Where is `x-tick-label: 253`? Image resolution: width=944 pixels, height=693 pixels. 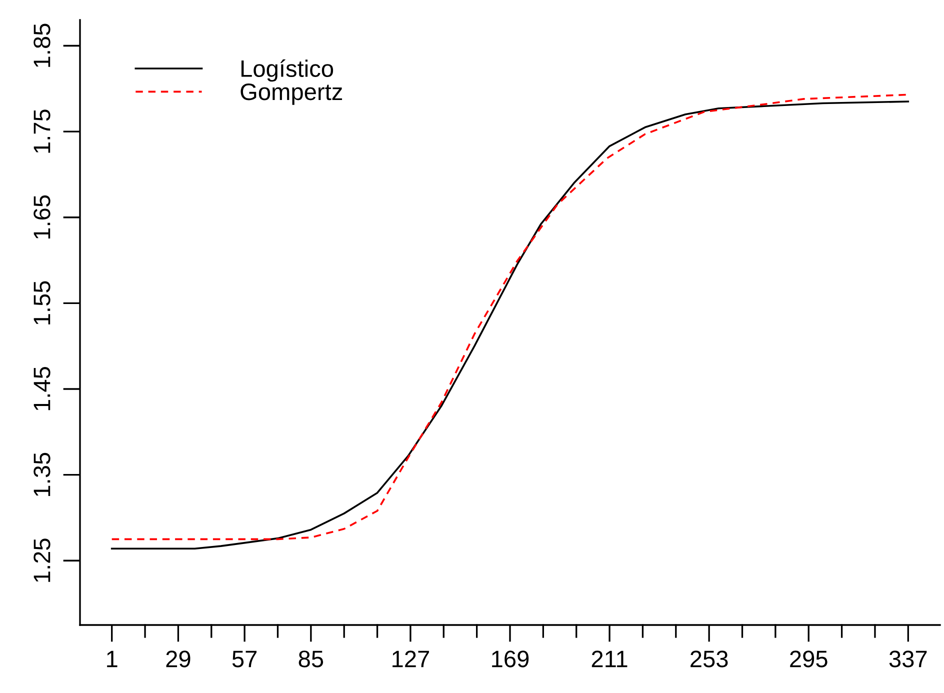
x-tick-label: 253 is located at coordinates (709, 659).